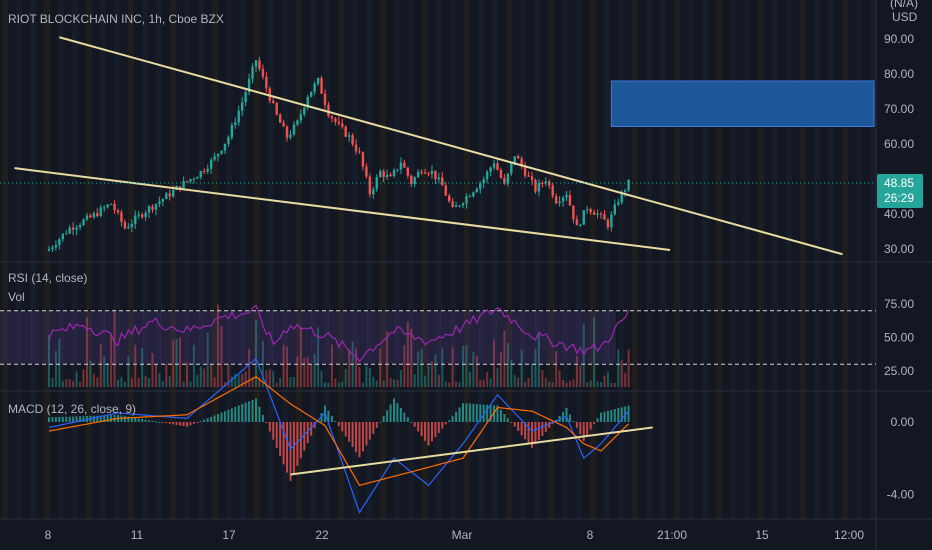 This screenshot has width=932, height=550. I want to click on unit-partial-label: (N/A), so click(904, 5).